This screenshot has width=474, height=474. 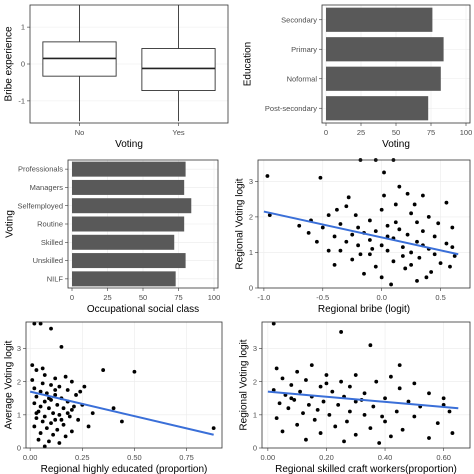 I want to click on p1-y-tick-label: -1, so click(x=21, y=100).